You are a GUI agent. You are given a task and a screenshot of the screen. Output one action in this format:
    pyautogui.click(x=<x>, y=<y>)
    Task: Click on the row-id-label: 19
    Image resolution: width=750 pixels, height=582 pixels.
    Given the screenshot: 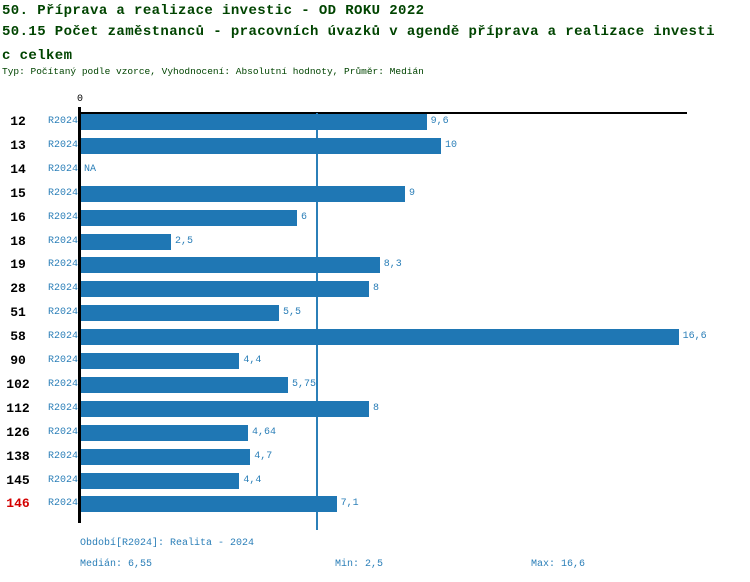 What is the action you would take?
    pyautogui.click(x=18, y=265)
    